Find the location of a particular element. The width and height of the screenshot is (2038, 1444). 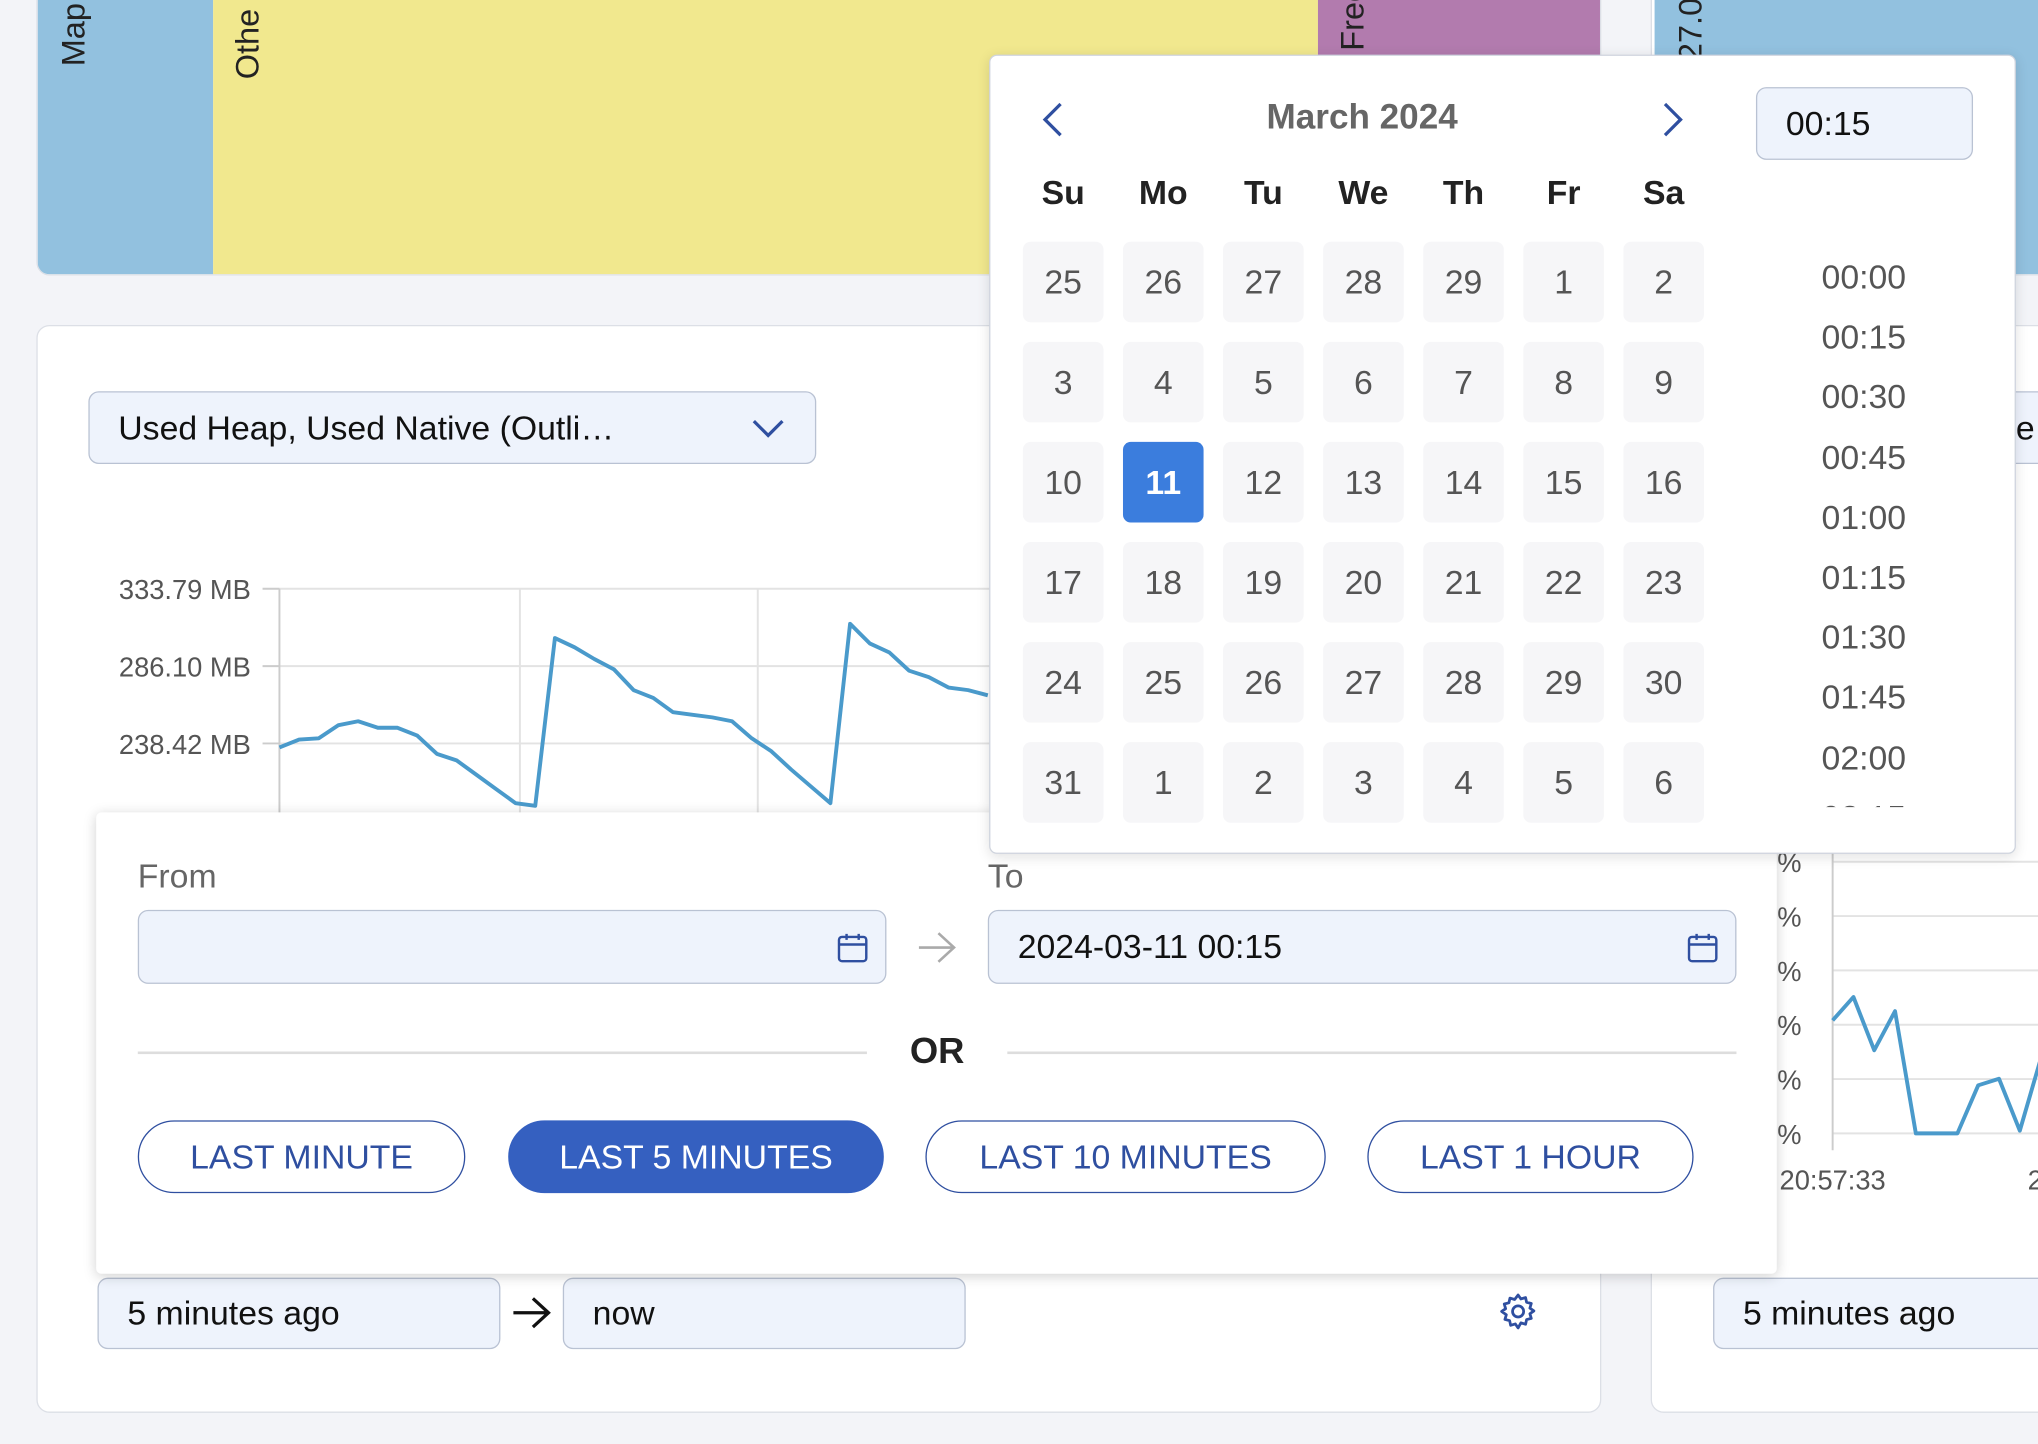

time-option: 01:00 is located at coordinates (1864, 517).